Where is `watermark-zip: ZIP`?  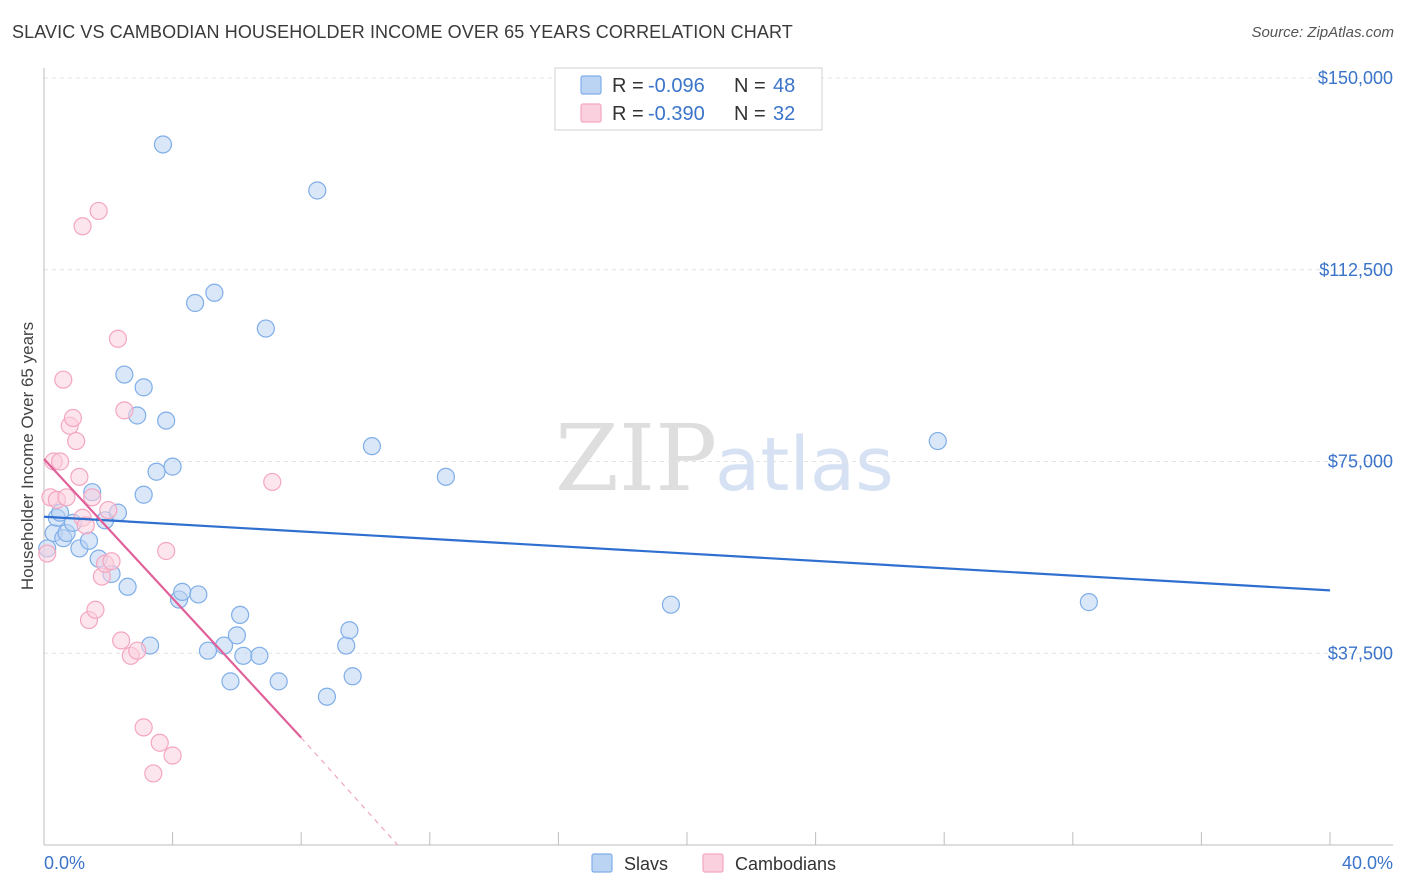
watermark-zip: ZIP is located at coordinates (636, 458).